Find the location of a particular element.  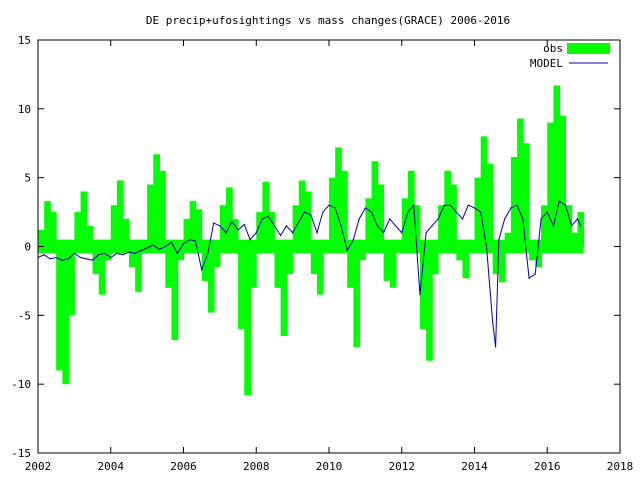

x-tick-label: 2012 is located at coordinates (402, 466).